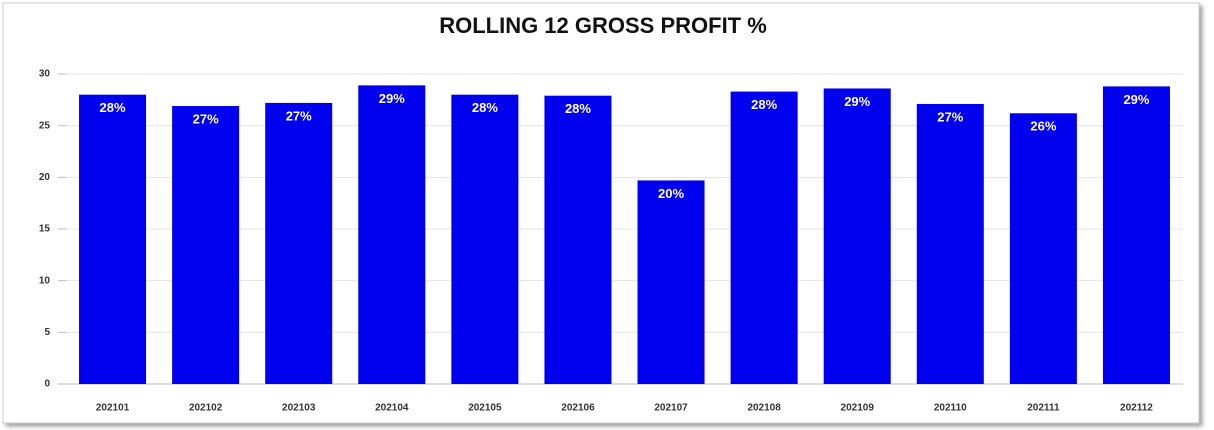 The width and height of the screenshot is (1214, 430). What do you see at coordinates (1043, 408) in the screenshot?
I see `x-tick-label: 202111` at bounding box center [1043, 408].